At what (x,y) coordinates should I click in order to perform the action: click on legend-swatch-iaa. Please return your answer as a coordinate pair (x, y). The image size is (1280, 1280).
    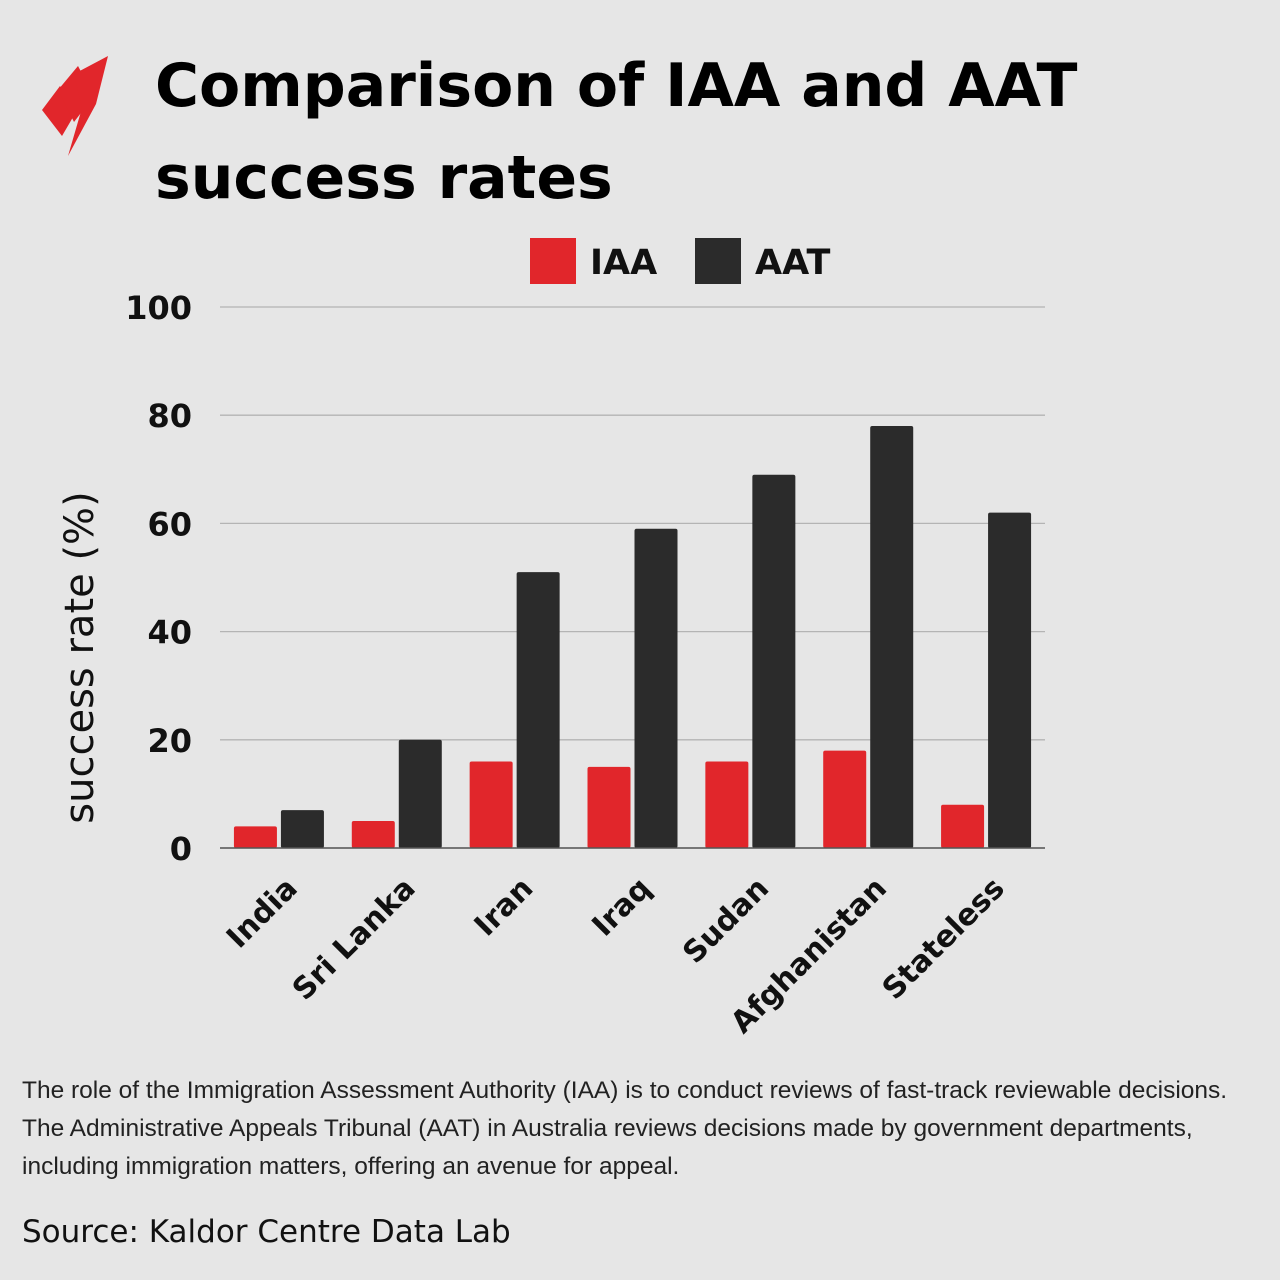
    Looking at the image, I should click on (553, 261).